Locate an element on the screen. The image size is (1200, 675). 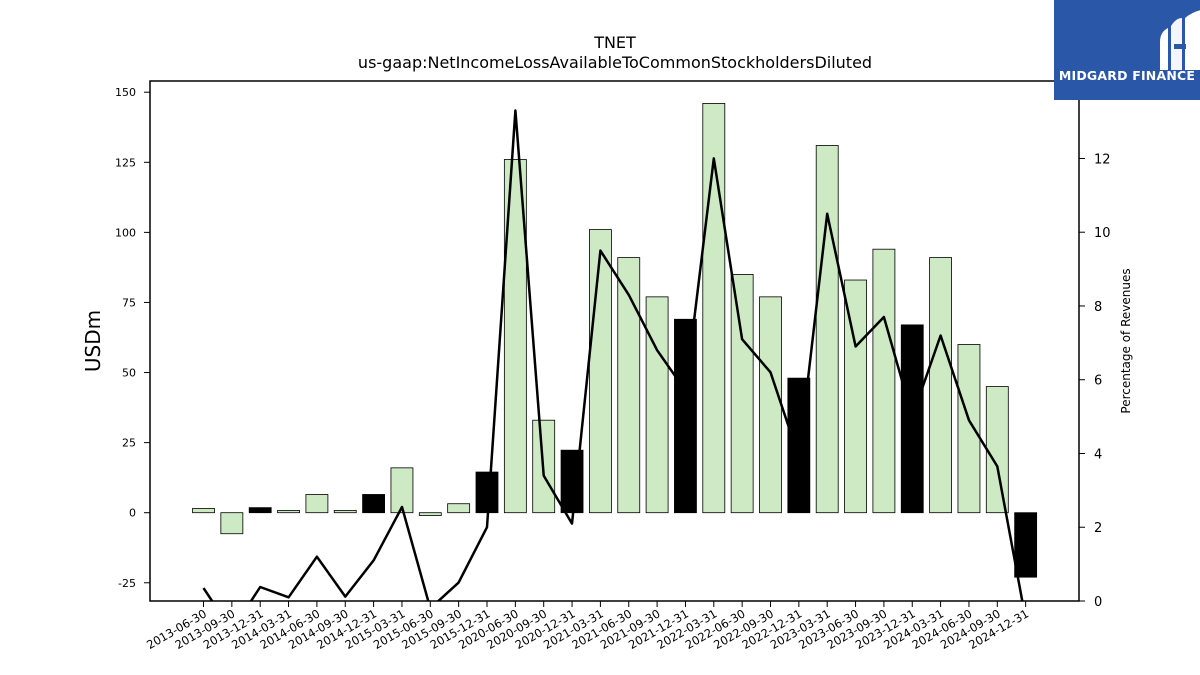
right-axis: 0 2 4 6 8 10 12 is located at coordinates (1095, 381).